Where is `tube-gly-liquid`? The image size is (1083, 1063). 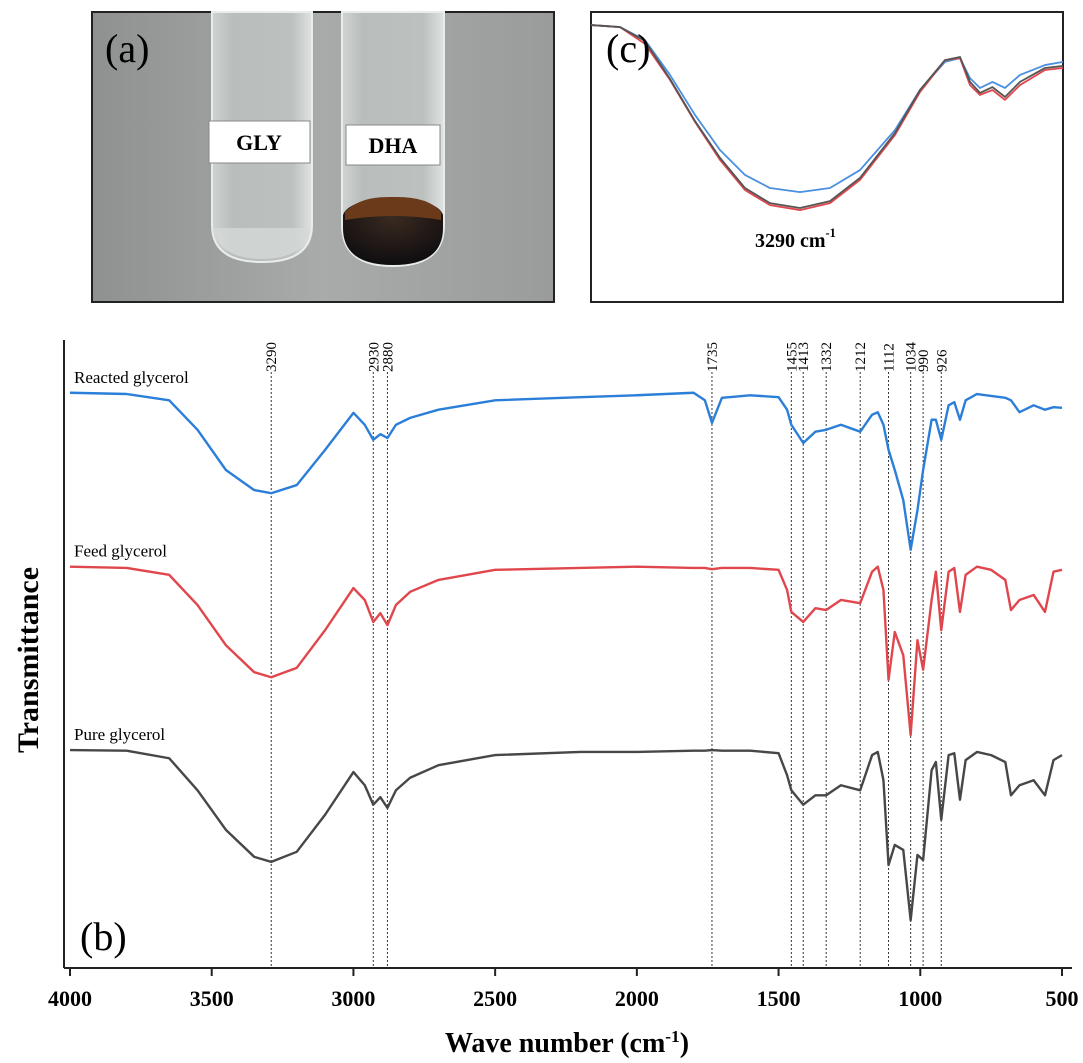
tube-gly-liquid is located at coordinates (262, 243).